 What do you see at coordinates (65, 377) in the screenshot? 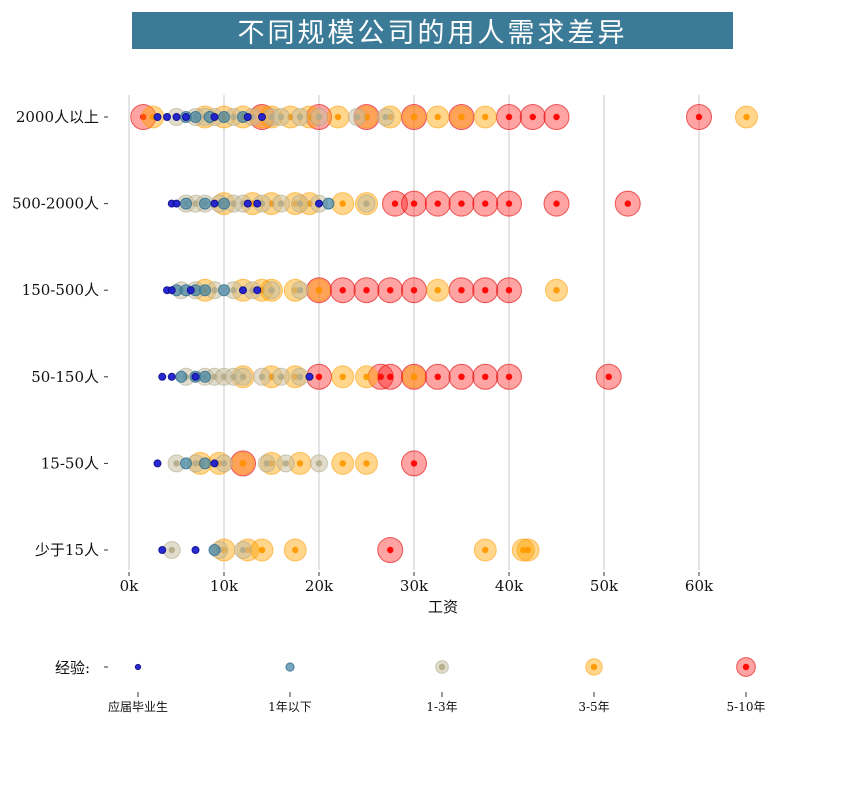
I see `y-tick-label: 50-150人` at bounding box center [65, 377].